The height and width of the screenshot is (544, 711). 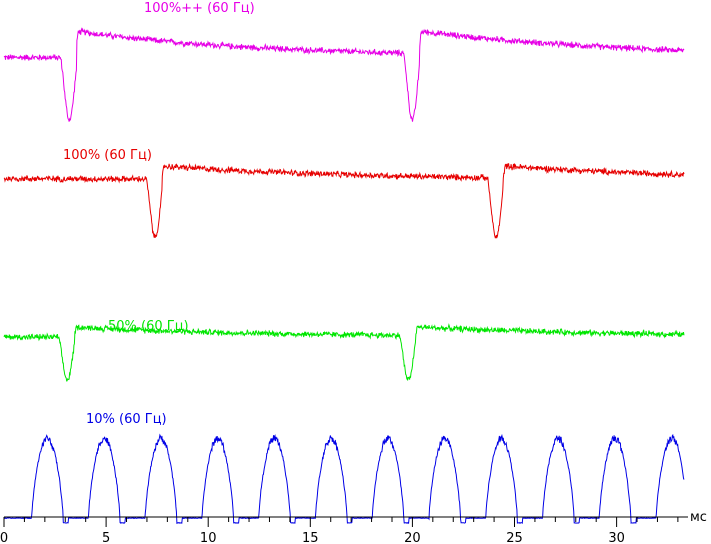 I want to click on x-tick-label-4: 20, so click(x=412, y=537).